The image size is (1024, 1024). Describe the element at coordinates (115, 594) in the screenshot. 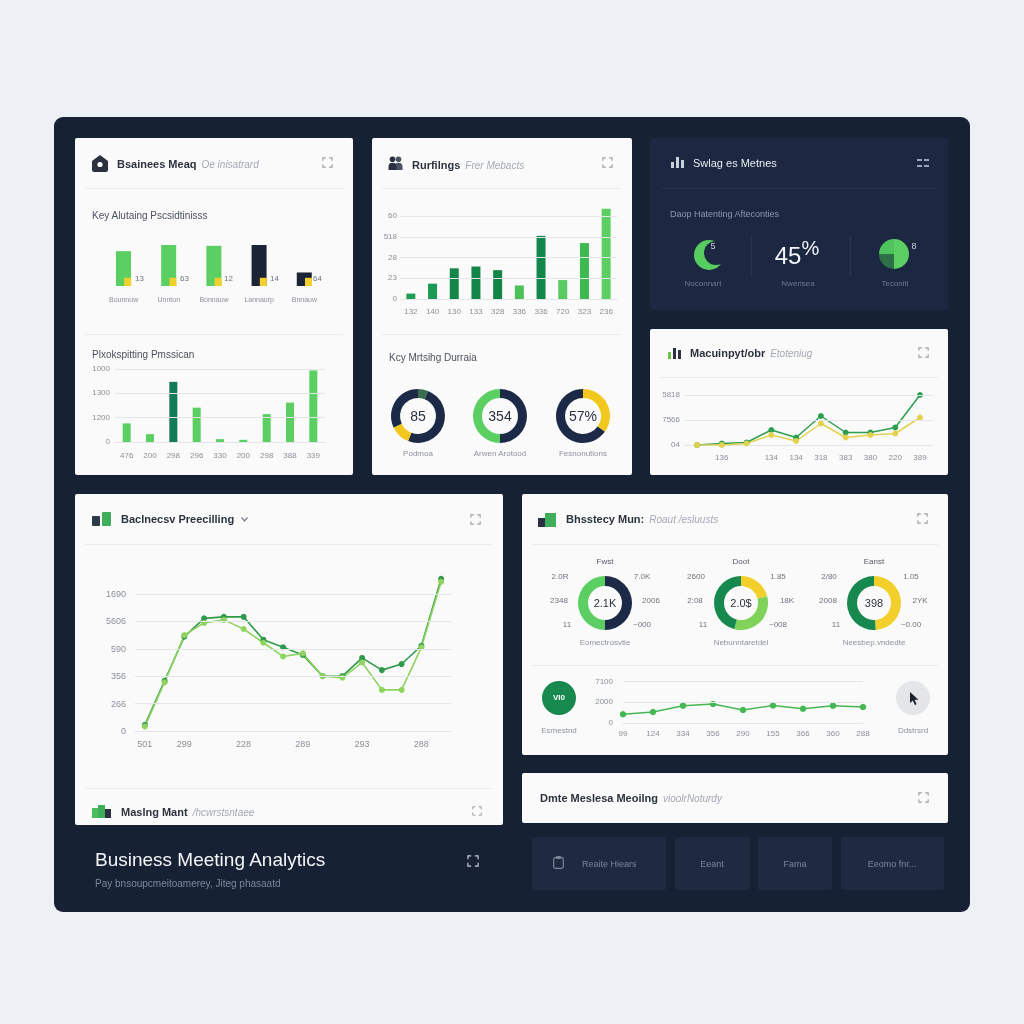

I see `text: 1690` at that location.